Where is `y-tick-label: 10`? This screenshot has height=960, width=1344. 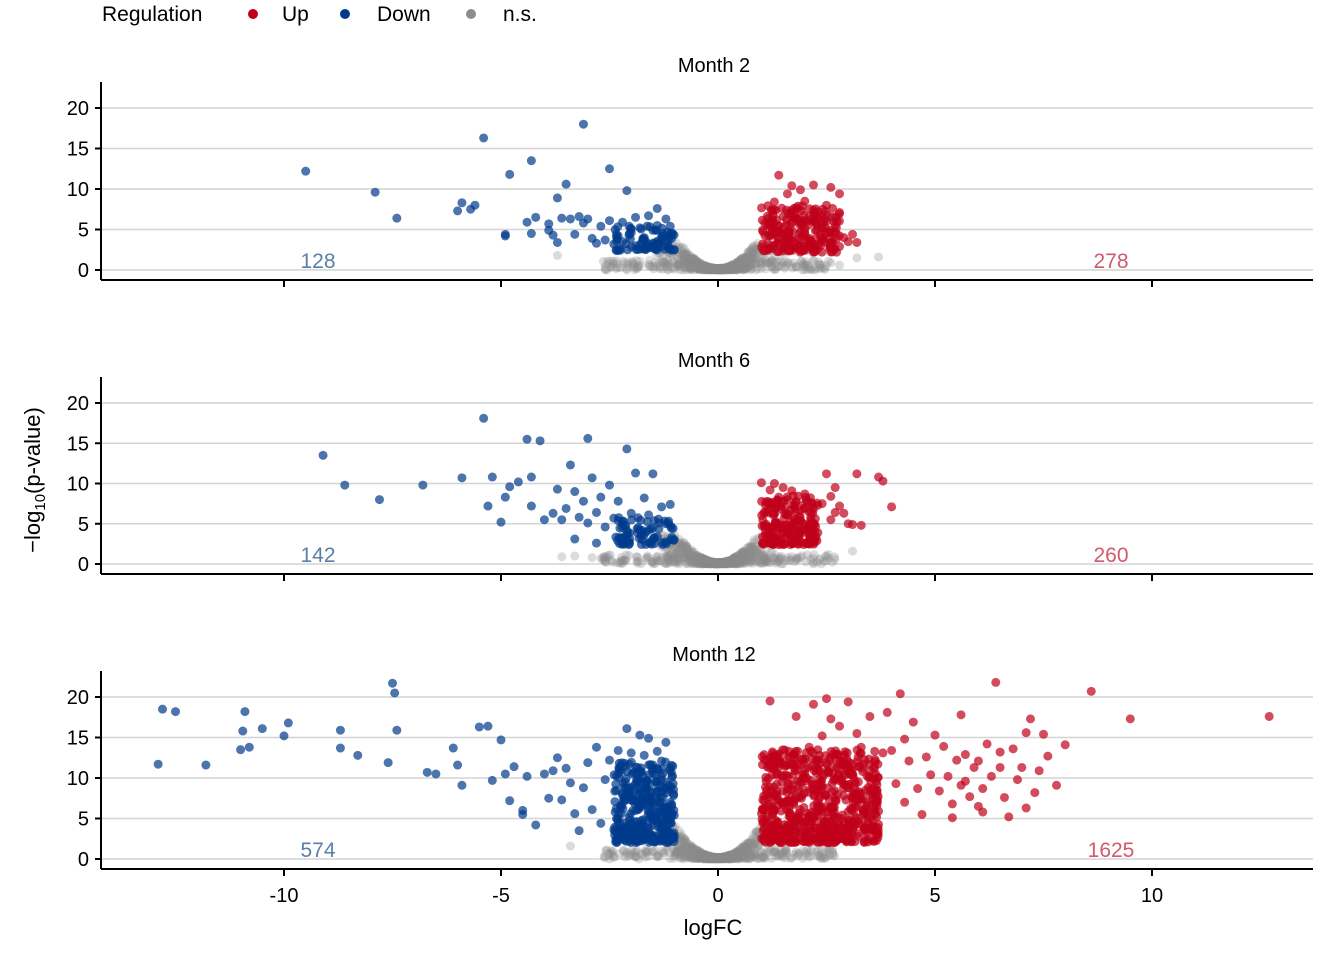
y-tick-label: 10 is located at coordinates (78, 485).